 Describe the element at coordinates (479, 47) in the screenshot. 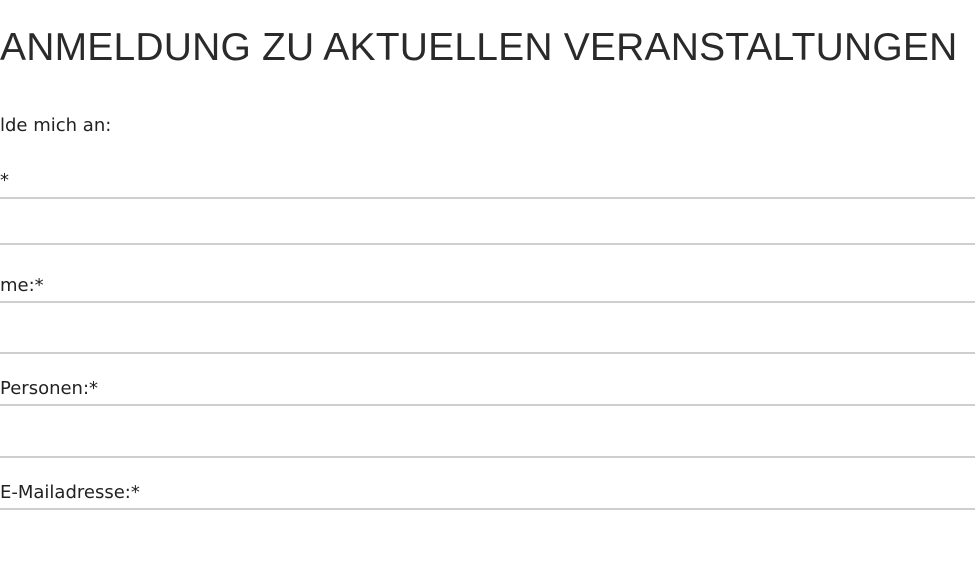

I see `page-title: ANMELDUNG ZU AKTUELLEN VERANSTALTUNGEN` at that location.